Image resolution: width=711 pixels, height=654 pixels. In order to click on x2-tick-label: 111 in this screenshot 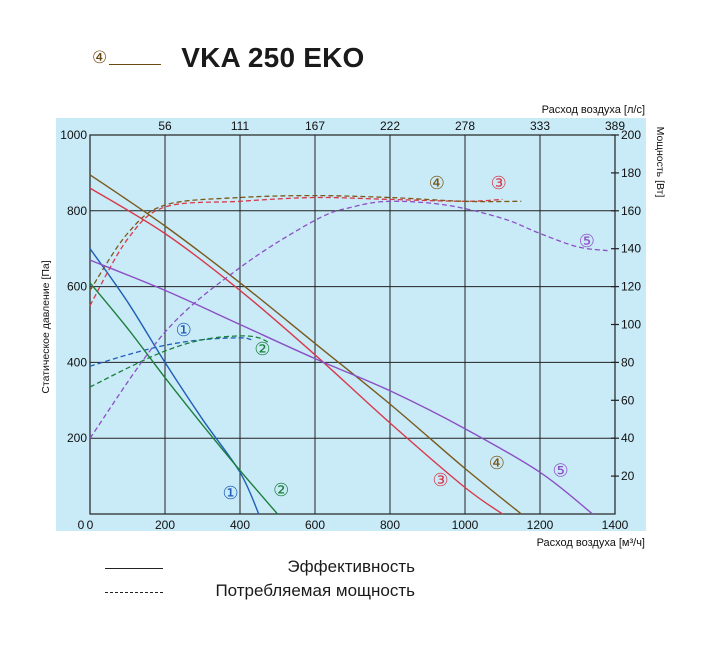, I will do `click(240, 126)`.